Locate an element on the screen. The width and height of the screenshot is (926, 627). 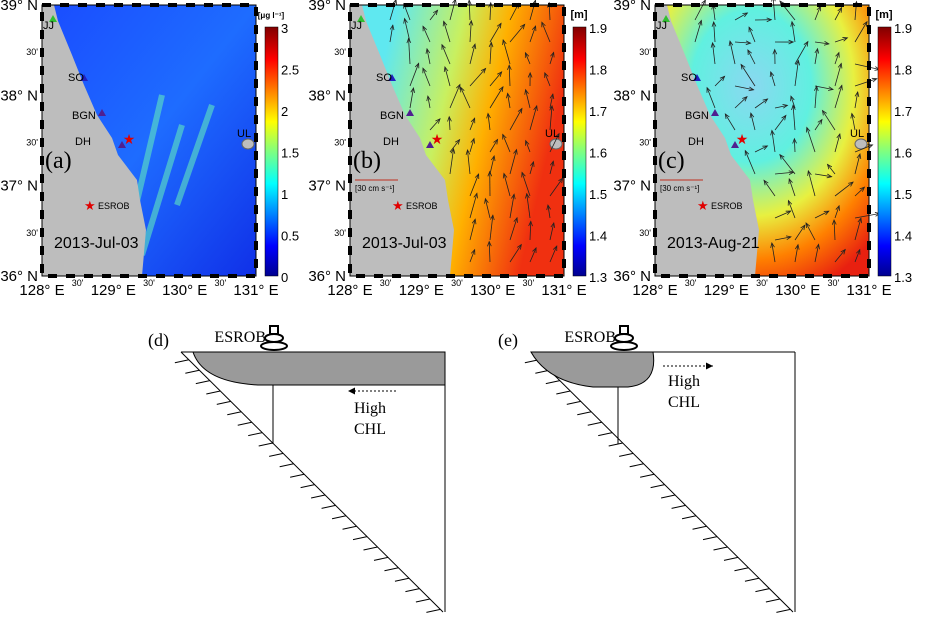
colorbar-unit: [m] is located at coordinates (578, 15).